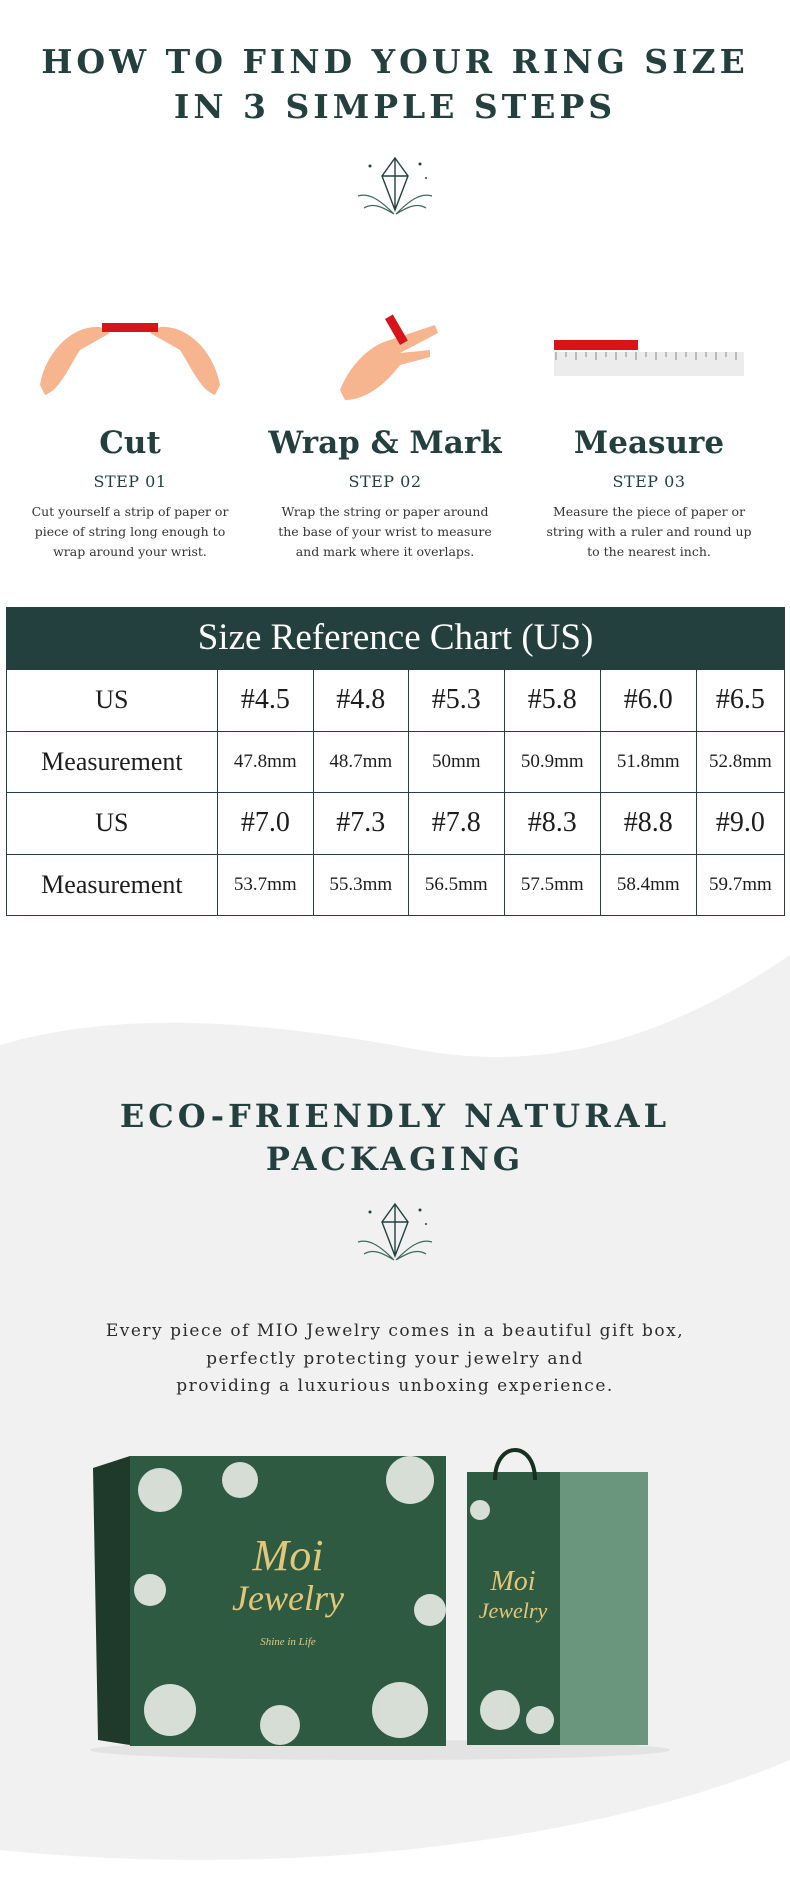  Describe the element at coordinates (648, 884) in the screenshot. I see `size-cell: 58.4mm` at that location.